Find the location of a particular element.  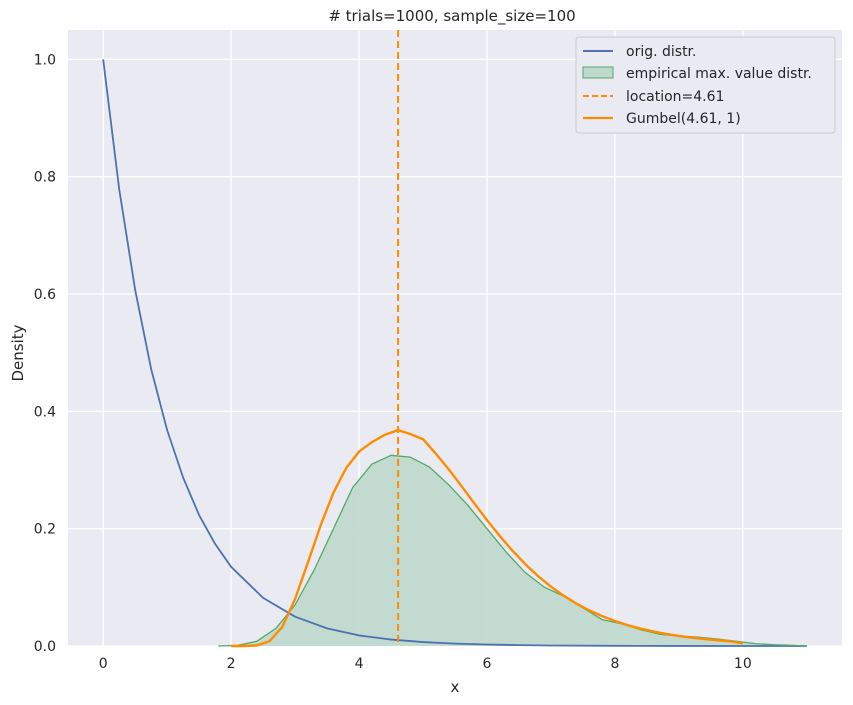

legend-label-gumbel: Gumbel(4.61, 1) is located at coordinates (683, 119).